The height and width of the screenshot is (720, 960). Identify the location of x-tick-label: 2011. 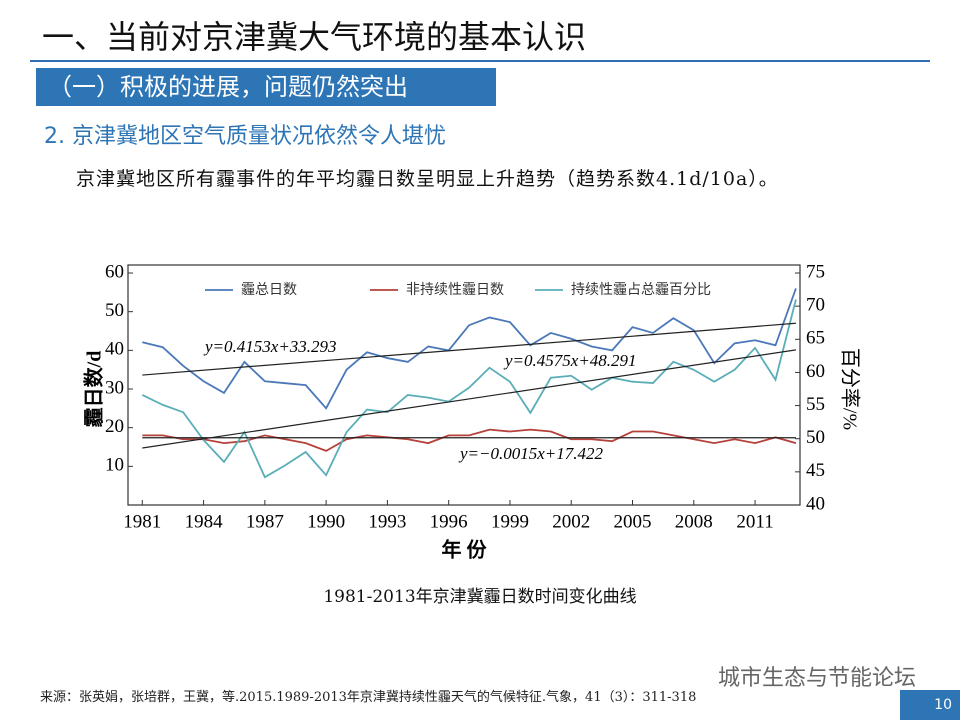
(754, 521).